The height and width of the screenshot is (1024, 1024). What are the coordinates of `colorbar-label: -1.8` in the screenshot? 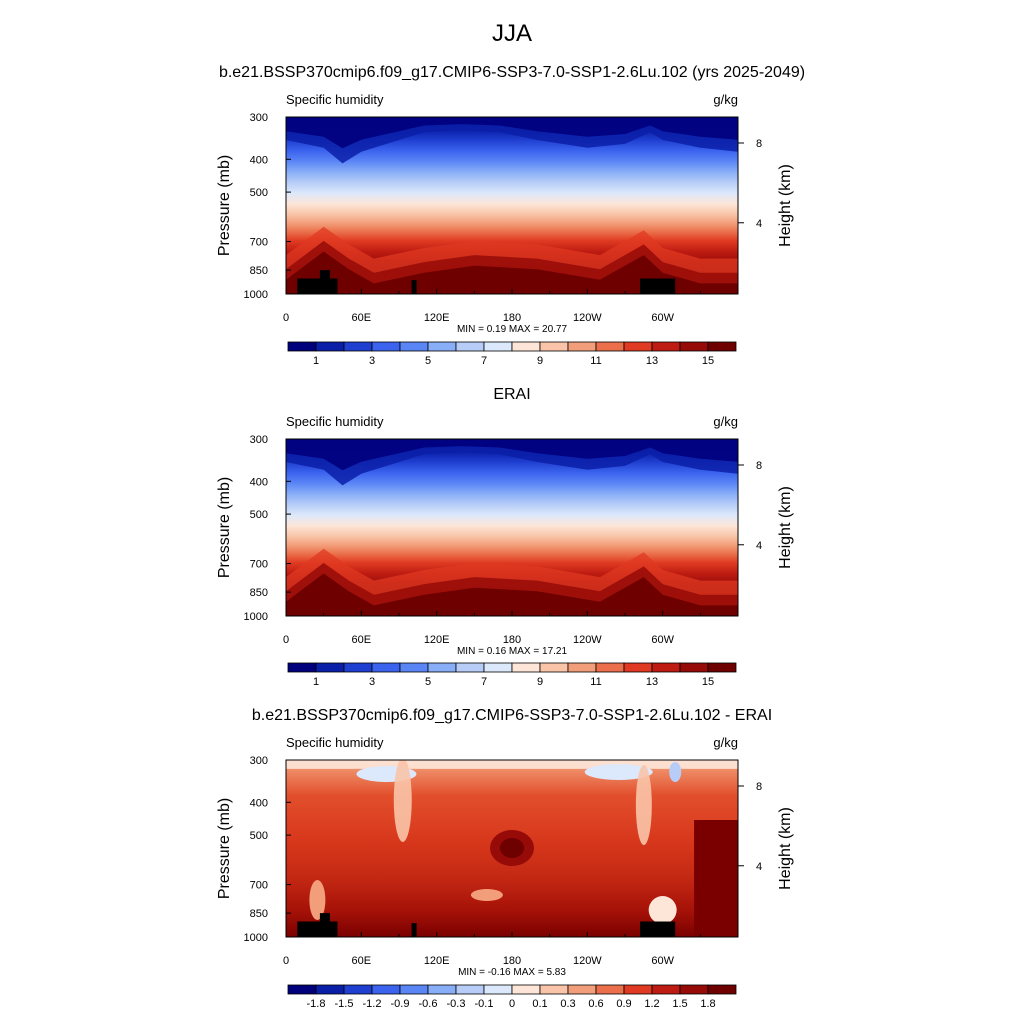 It's located at (316, 1004).